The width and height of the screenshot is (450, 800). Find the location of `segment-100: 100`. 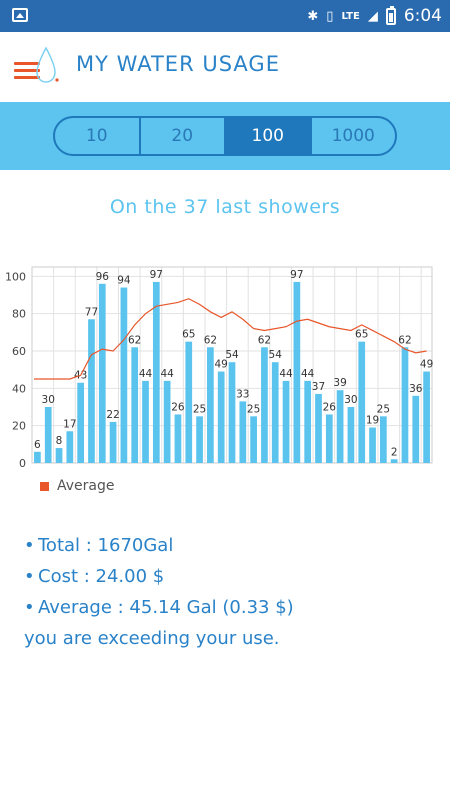

segment-100: 100 is located at coordinates (269, 136).